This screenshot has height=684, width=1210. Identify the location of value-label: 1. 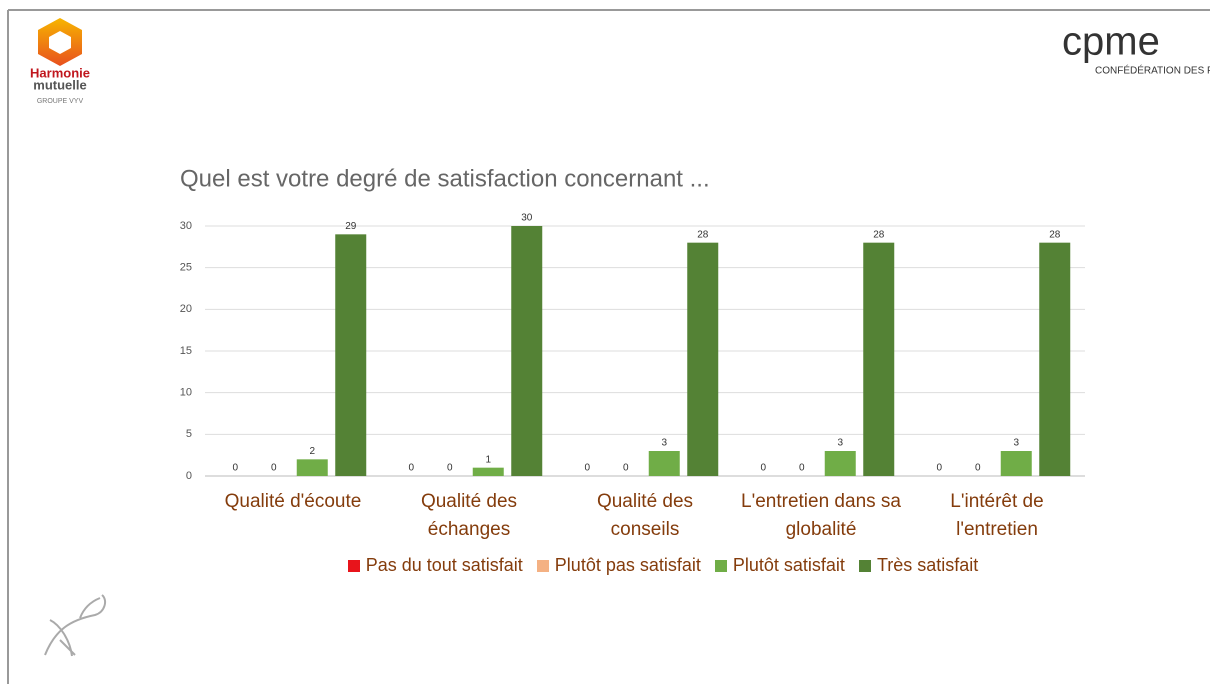
(488, 459).